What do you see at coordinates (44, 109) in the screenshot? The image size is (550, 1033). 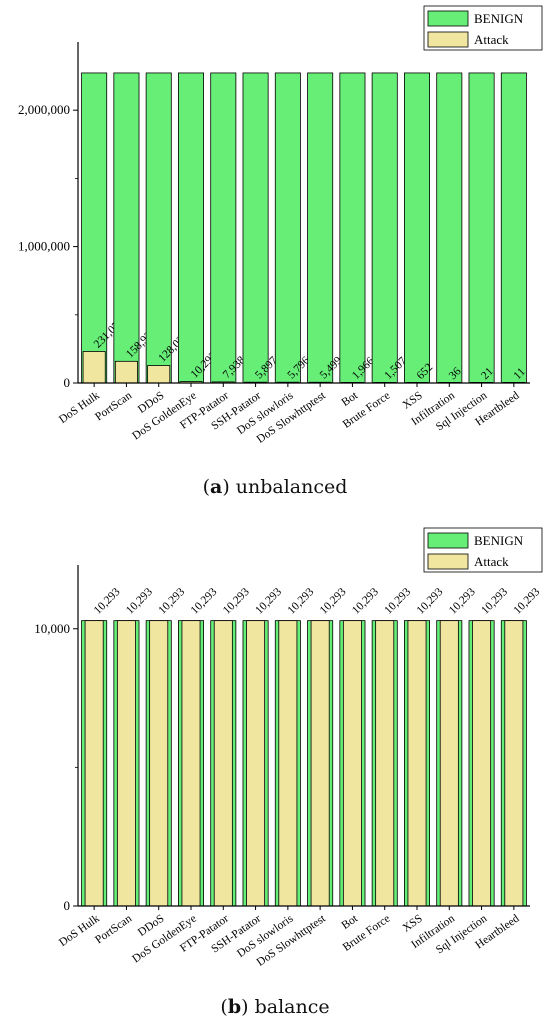 I see `y-tick-label: 2,000,000` at bounding box center [44, 109].